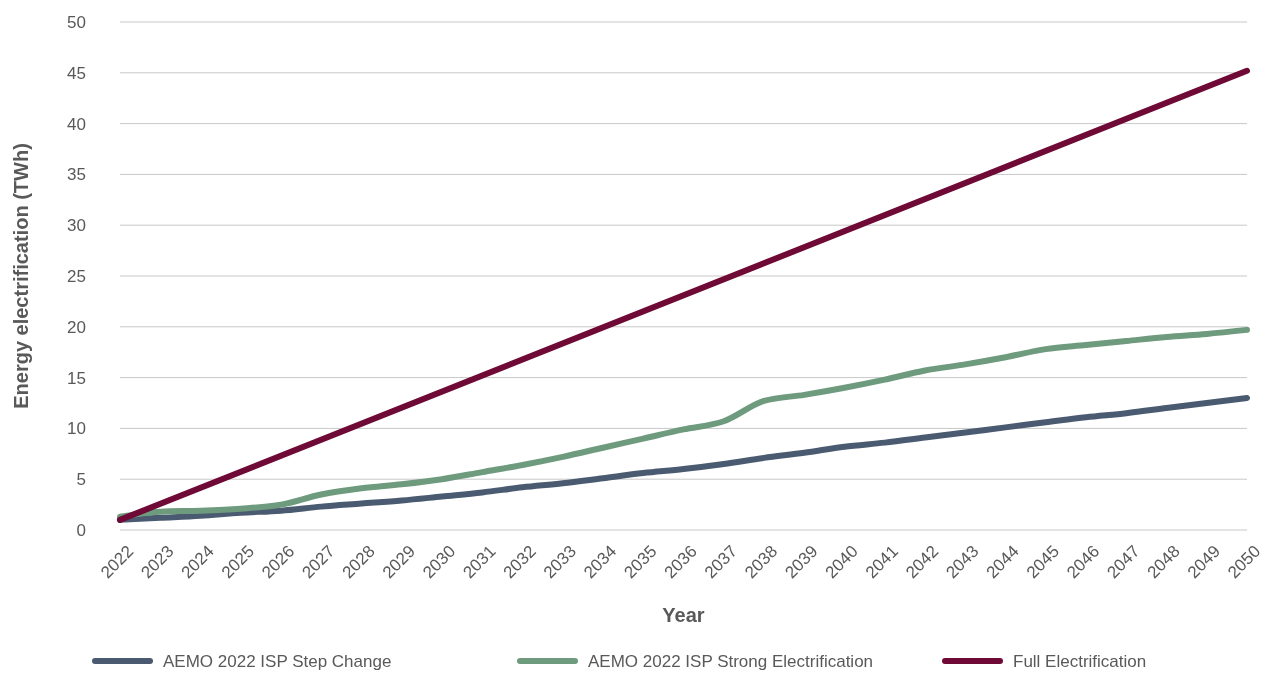 The image size is (1264, 675). I want to click on y-tick-label: 0, so click(81, 530).